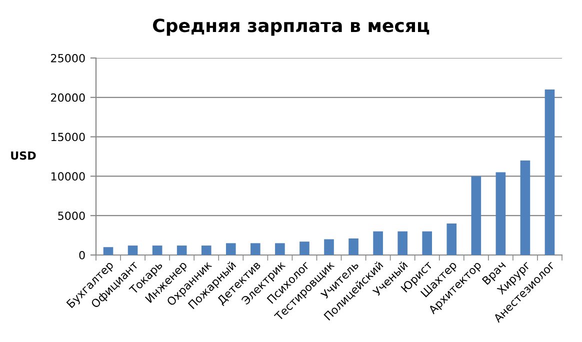  What do you see at coordinates (68, 137) in the screenshot?
I see `y-tick-label: 15000` at bounding box center [68, 137].